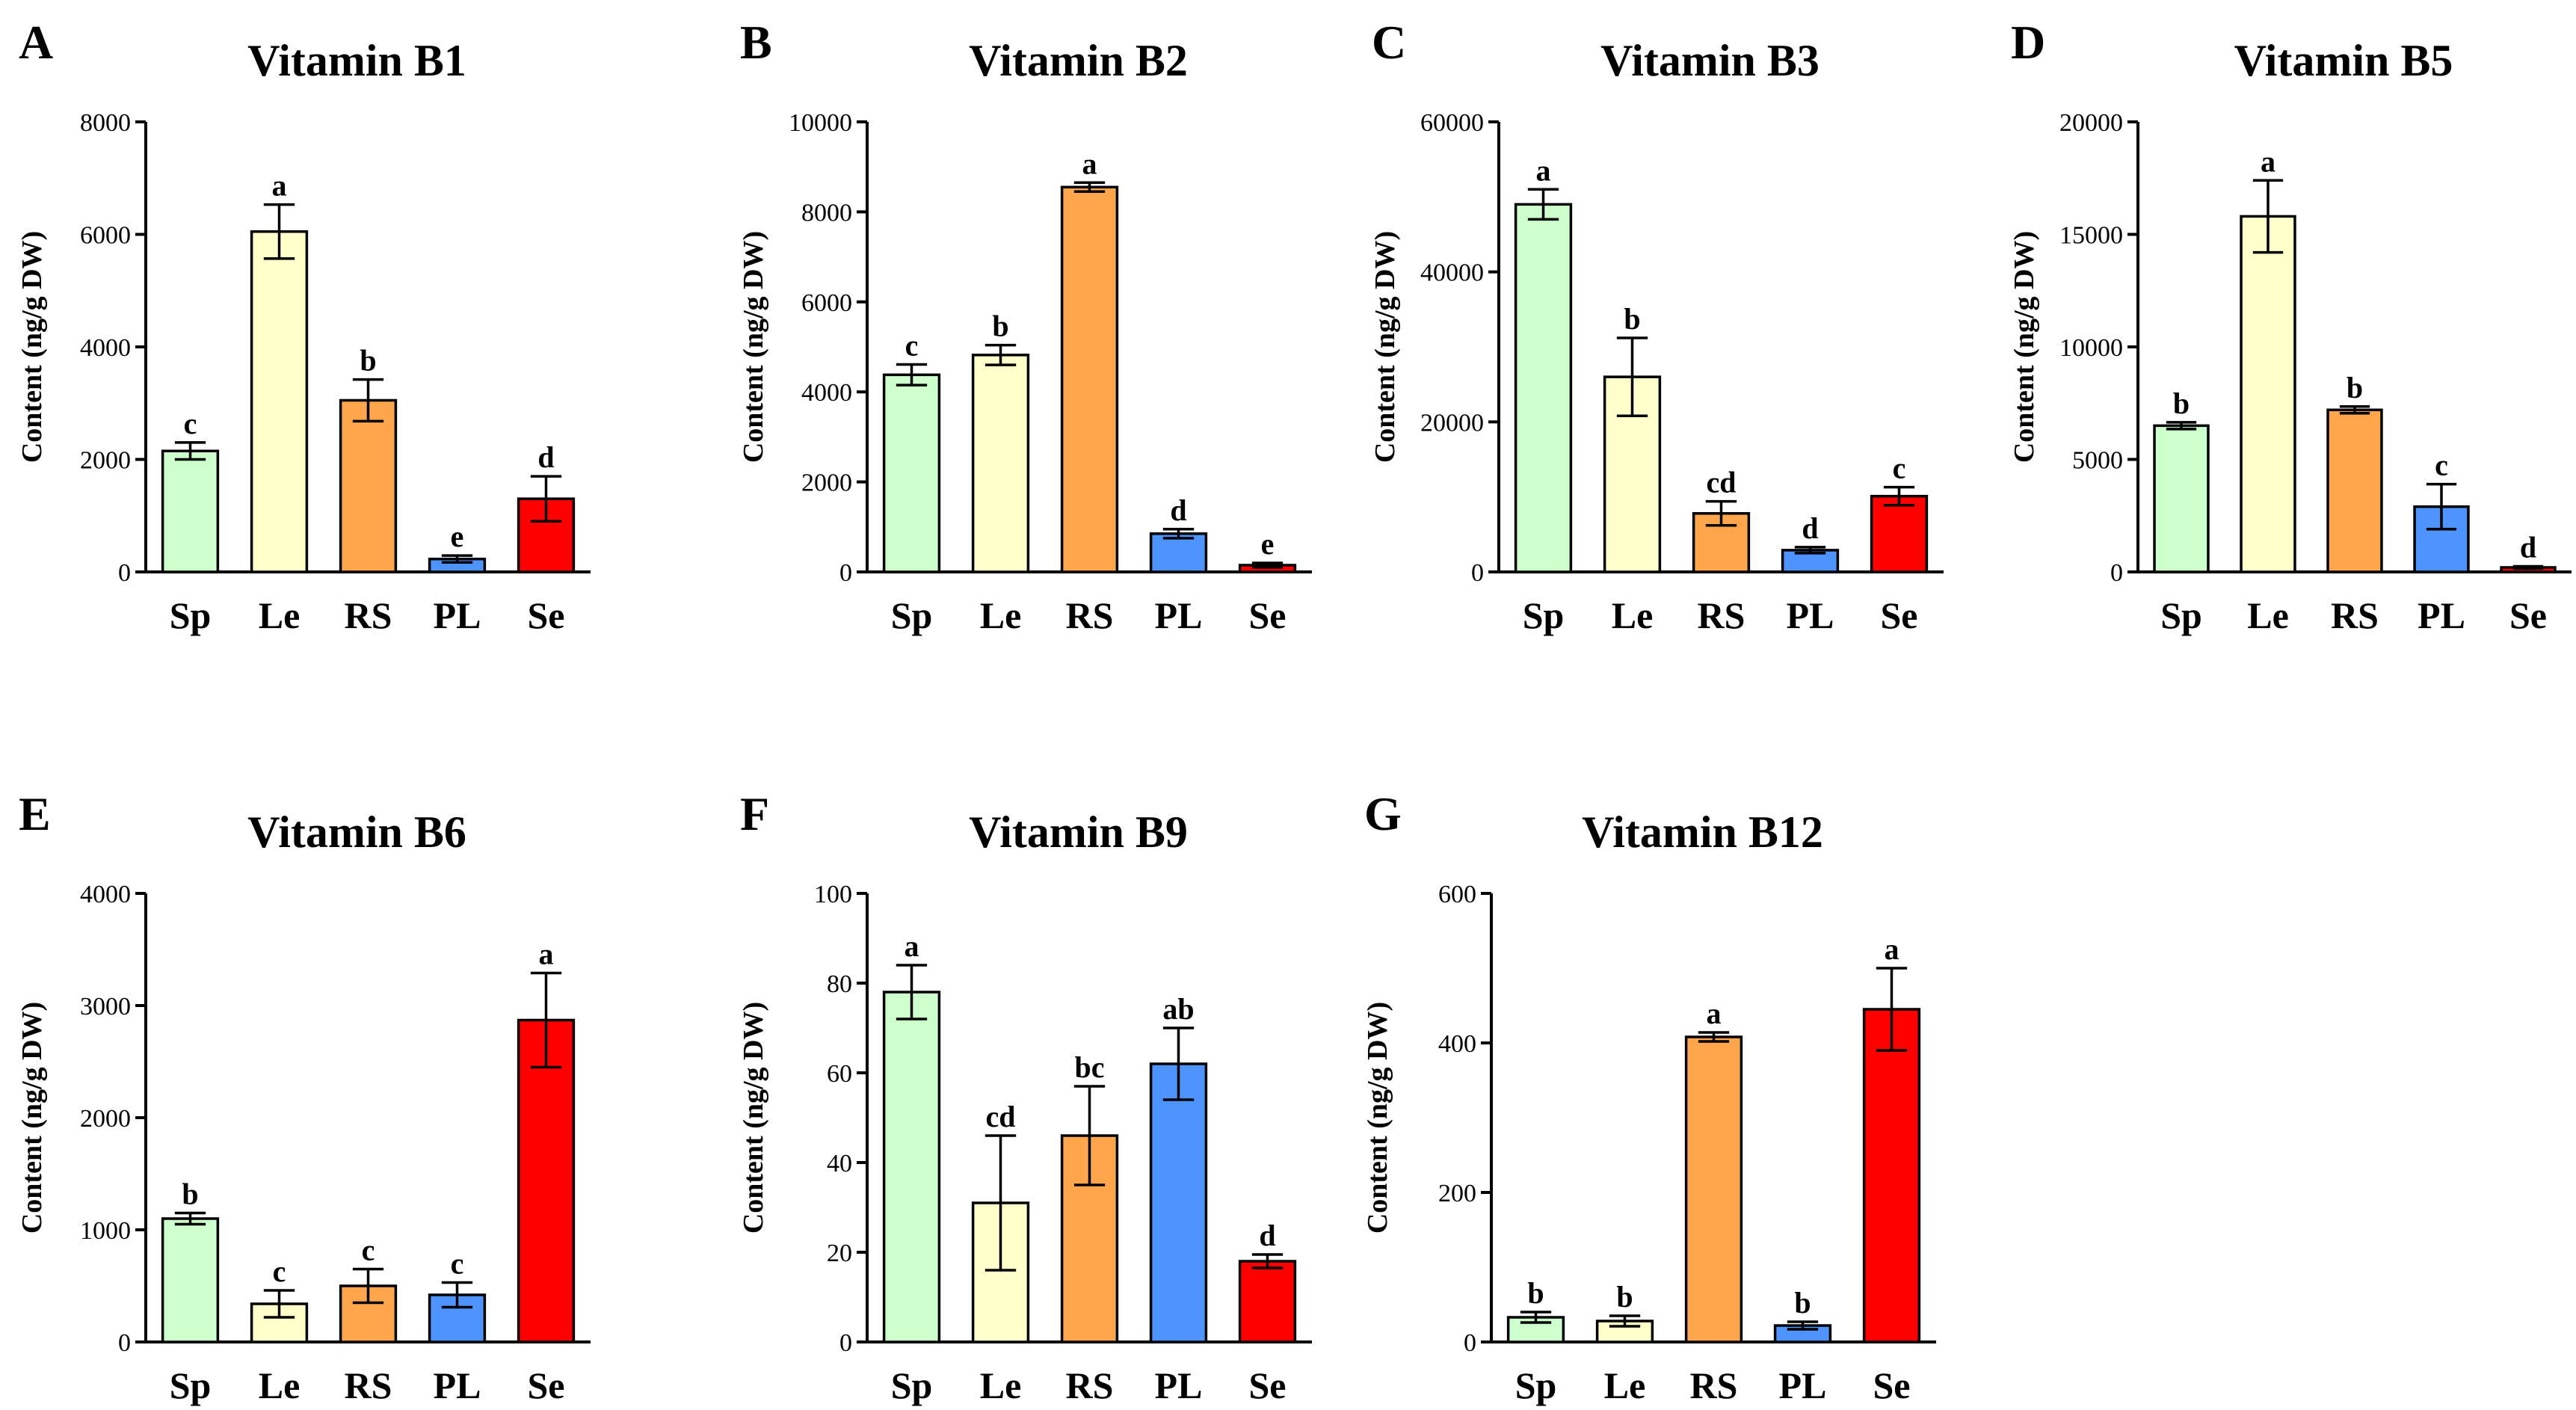 The height and width of the screenshot is (1410, 2576). What do you see at coordinates (1389, 42) in the screenshot?
I see `panel-letter-c: C` at bounding box center [1389, 42].